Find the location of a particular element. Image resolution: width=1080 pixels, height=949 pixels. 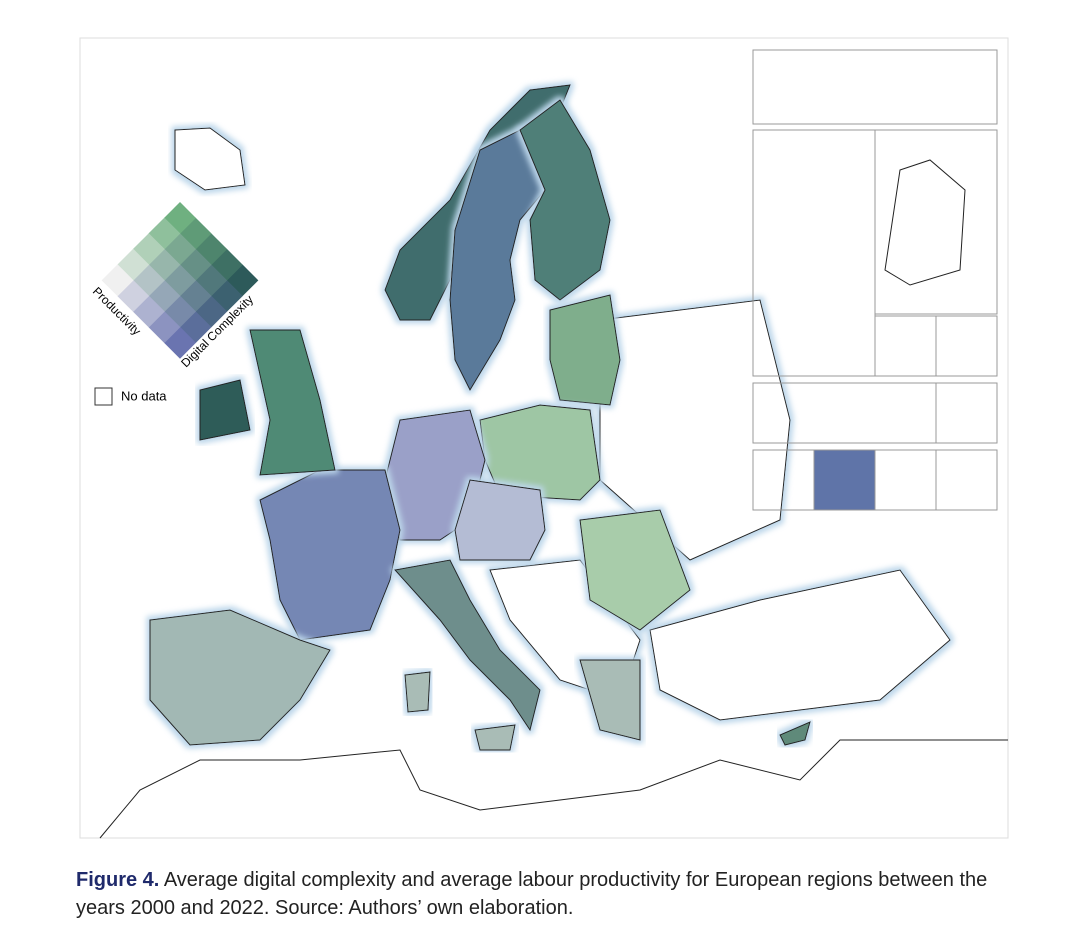

france is located at coordinates (330, 555).